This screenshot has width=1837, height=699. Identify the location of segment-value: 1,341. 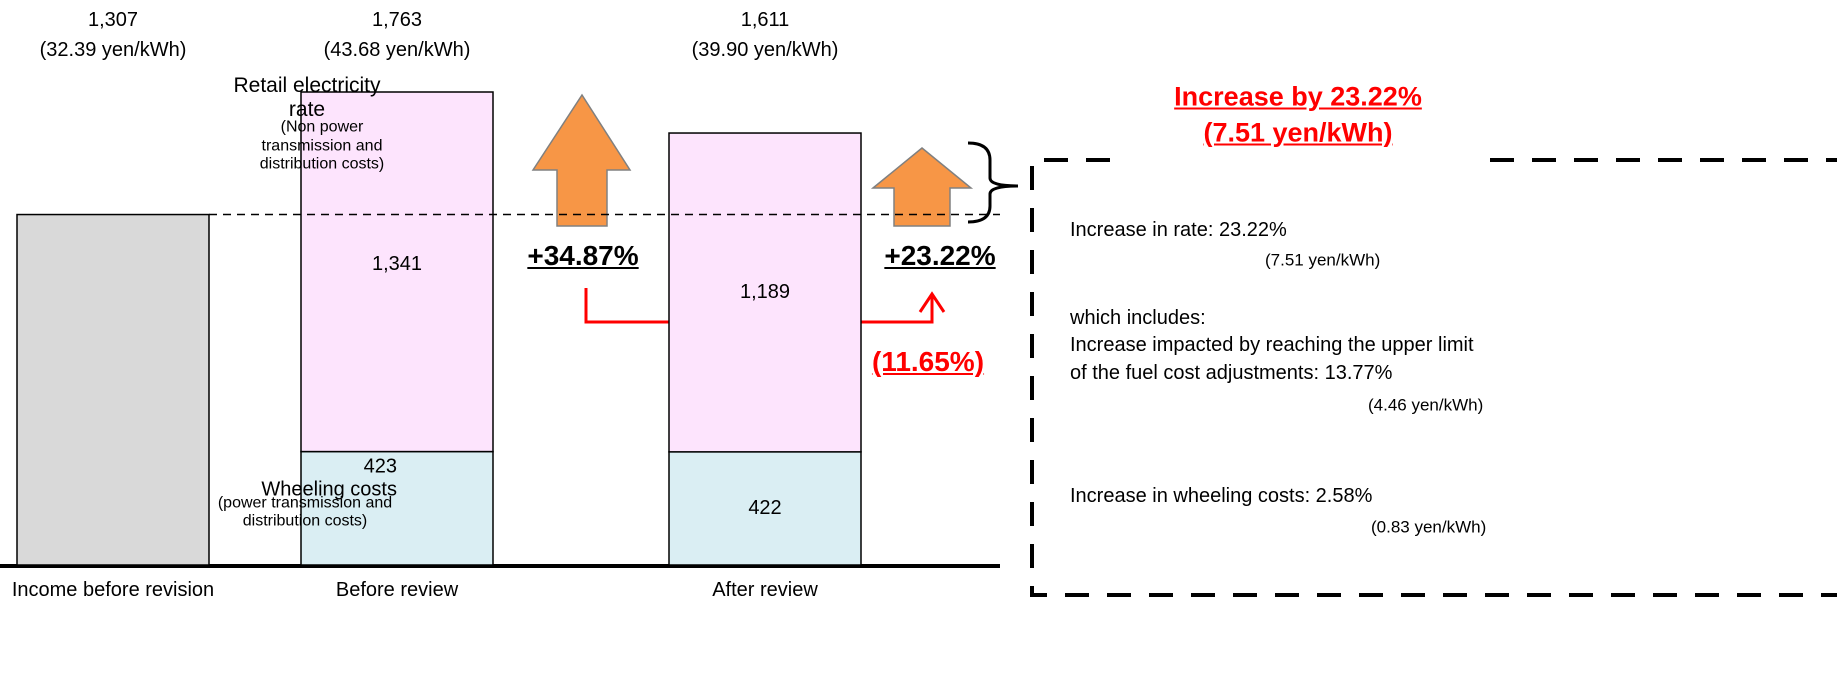
(397, 263).